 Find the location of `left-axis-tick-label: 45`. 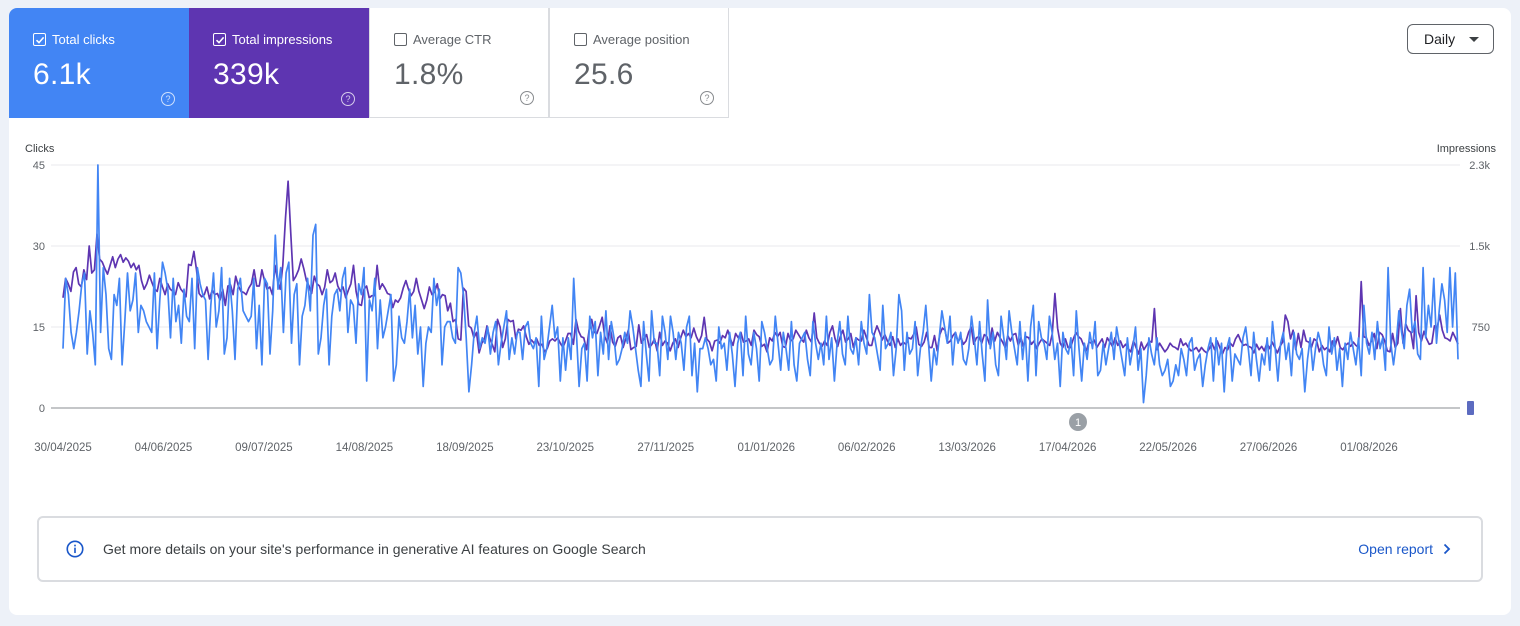

left-axis-tick-label: 45 is located at coordinates (39, 166).